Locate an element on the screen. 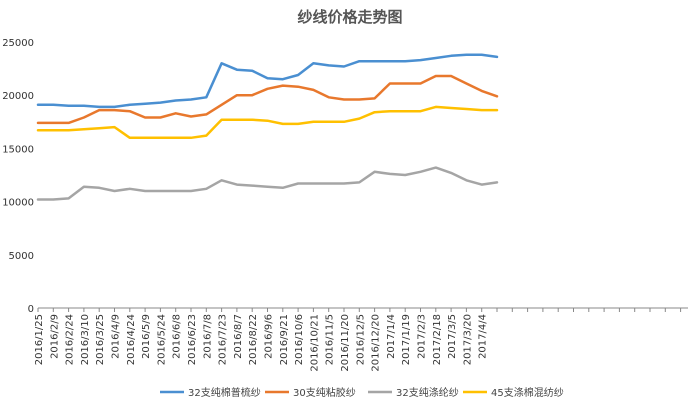  legend-label: 32支纯棉普梳纱 is located at coordinates (224, 392).